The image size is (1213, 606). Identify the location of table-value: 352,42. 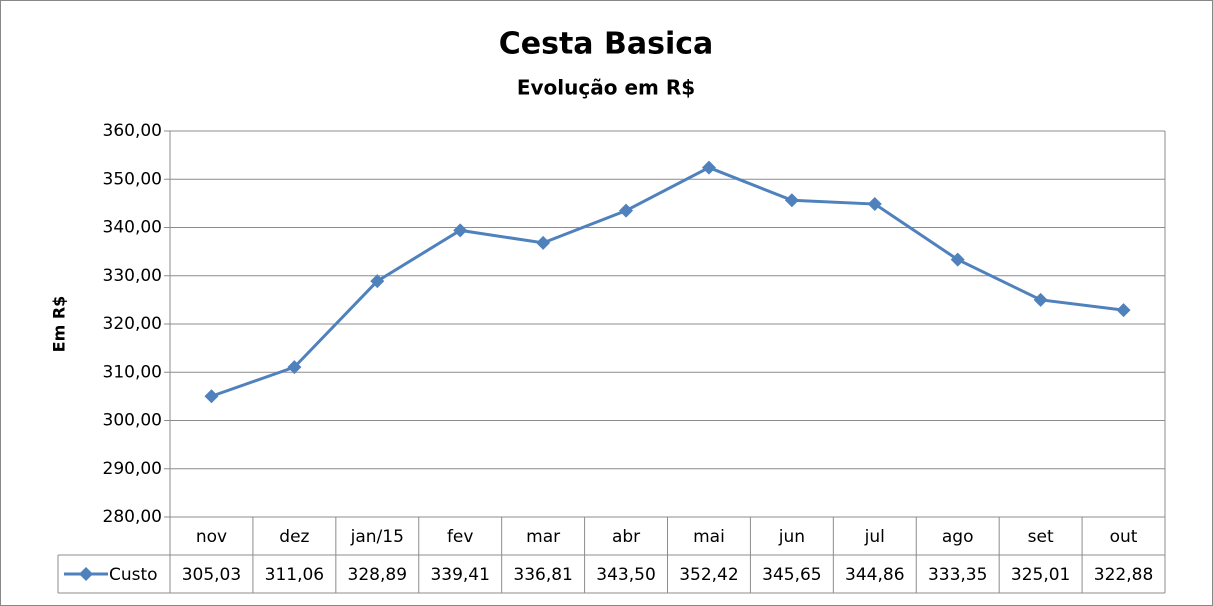
(708, 575).